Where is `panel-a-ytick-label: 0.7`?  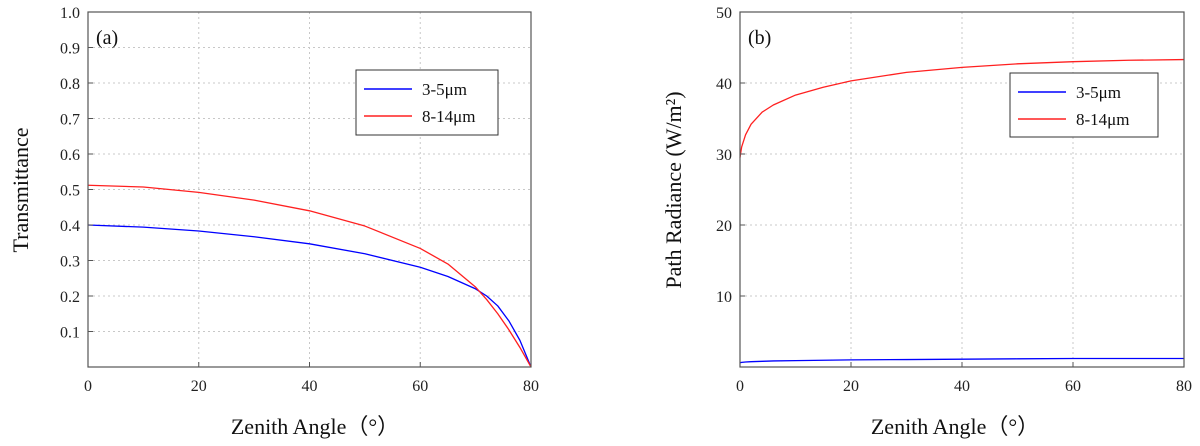 panel-a-ytick-label: 0.7 is located at coordinates (70, 120).